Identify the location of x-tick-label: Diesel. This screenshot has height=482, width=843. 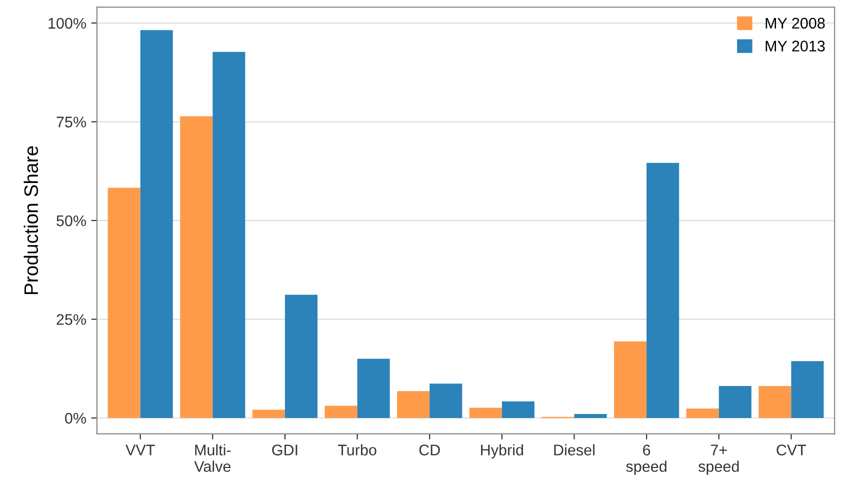
(574, 450).